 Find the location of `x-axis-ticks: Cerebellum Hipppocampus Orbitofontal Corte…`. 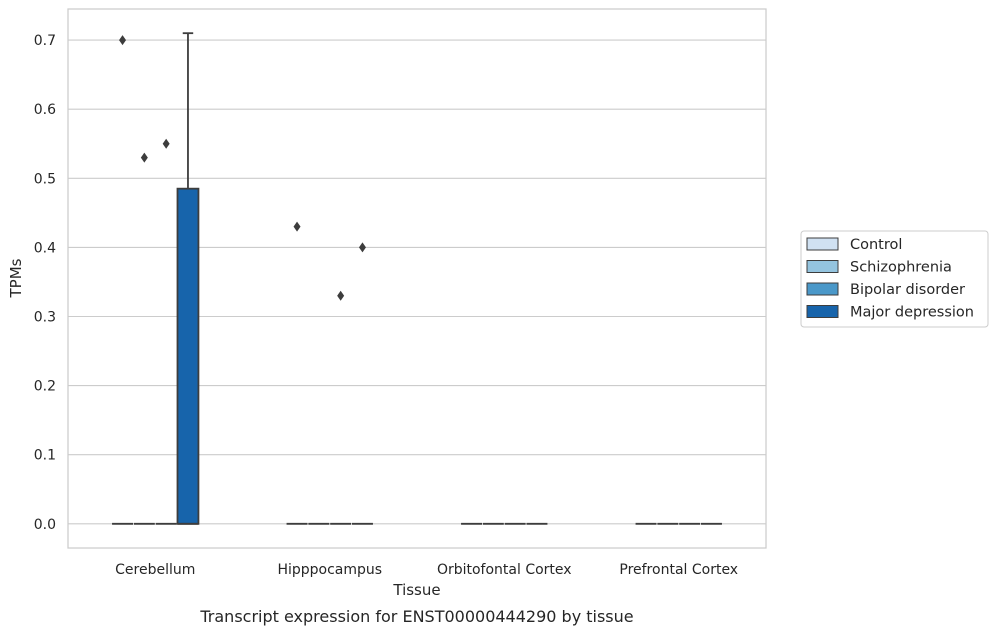

x-axis-ticks: Cerebellum Hipppocampus Orbitofontal Corte… is located at coordinates (426, 570).